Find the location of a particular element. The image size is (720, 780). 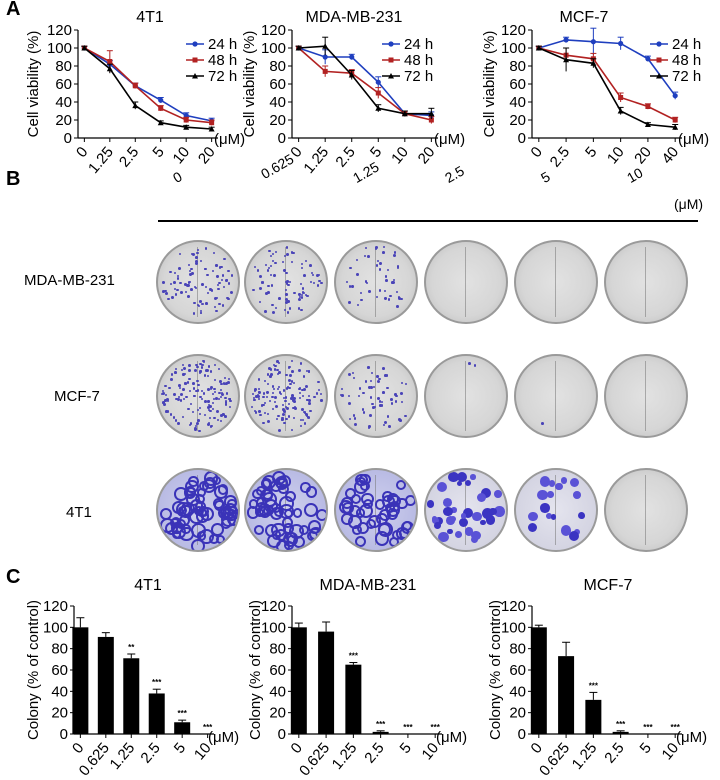

significance-label: *** is located at coordinates (354, 656).